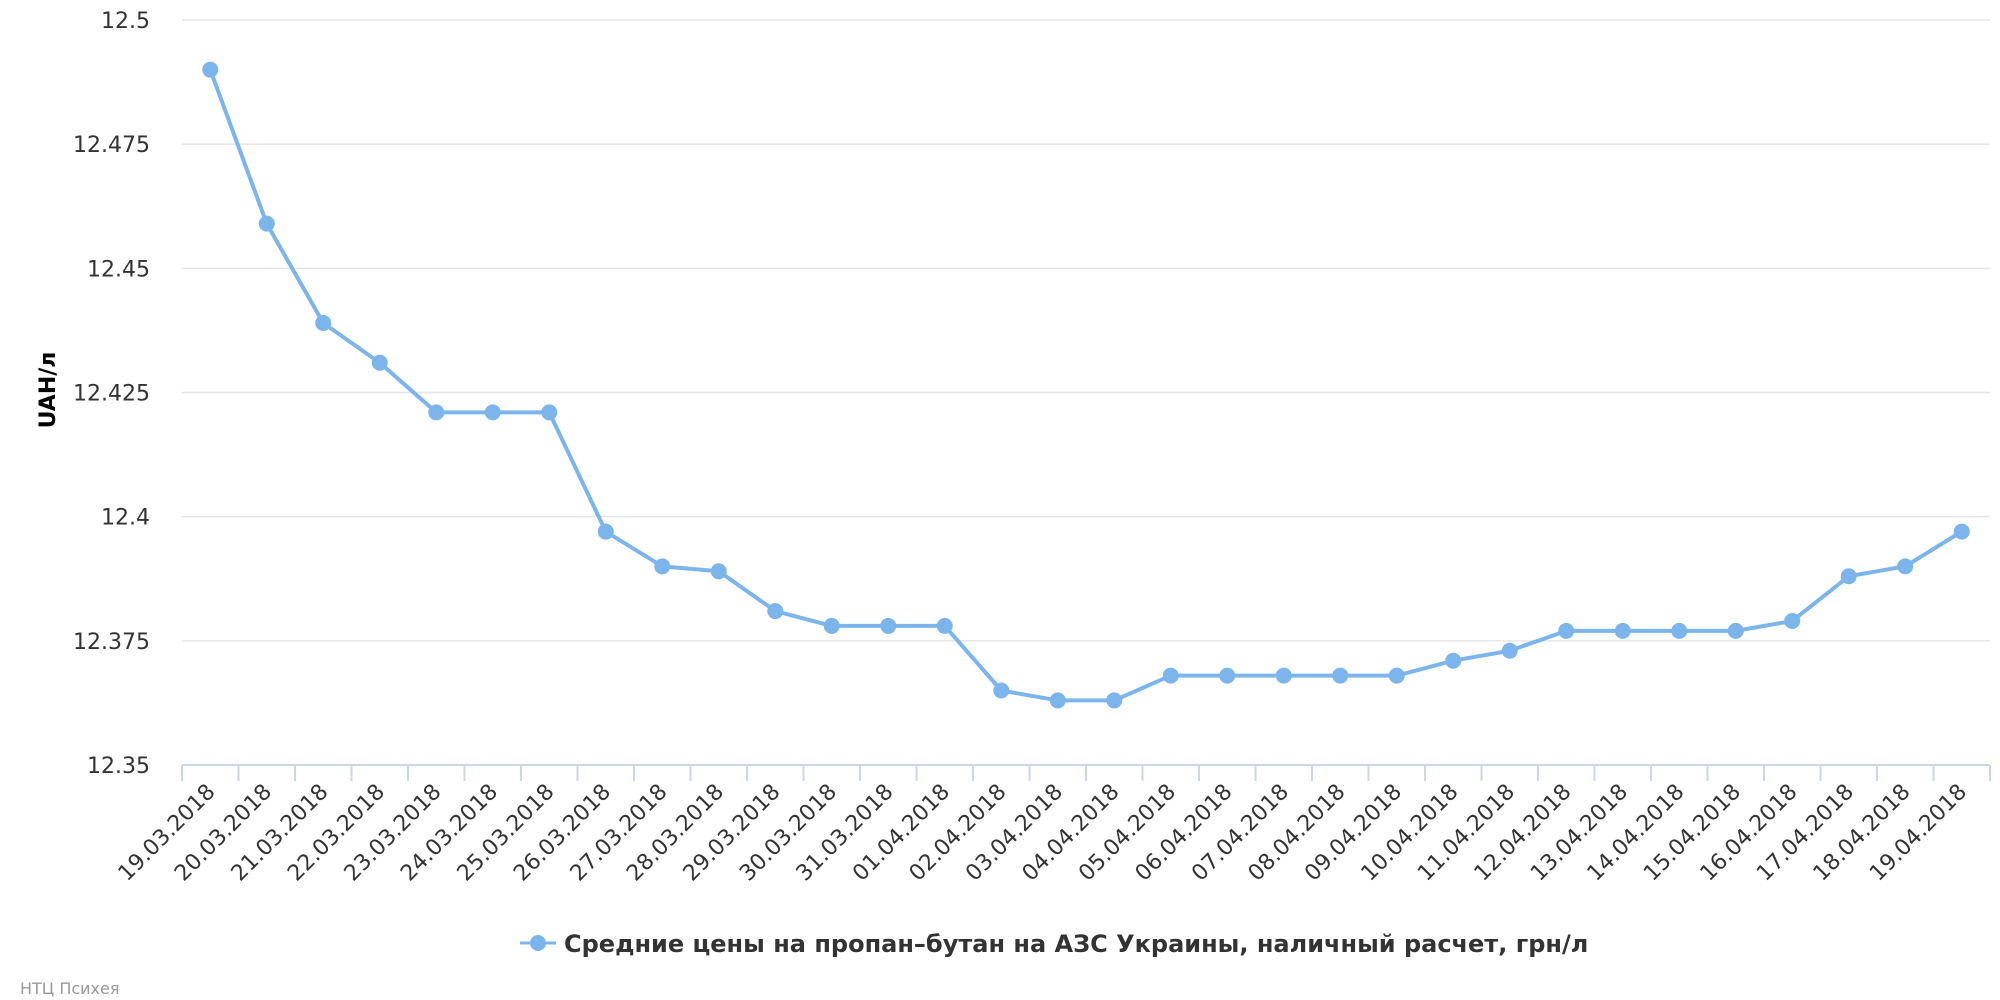 The image size is (2000, 1000). Describe the element at coordinates (111, 145) in the screenshot. I see `y-tick-label: 12.475` at that location.